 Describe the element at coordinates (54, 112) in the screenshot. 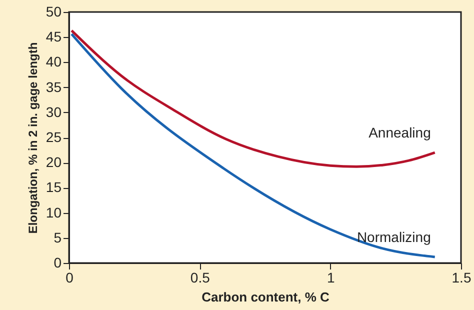

I see `y-tick-label: 30` at that location.